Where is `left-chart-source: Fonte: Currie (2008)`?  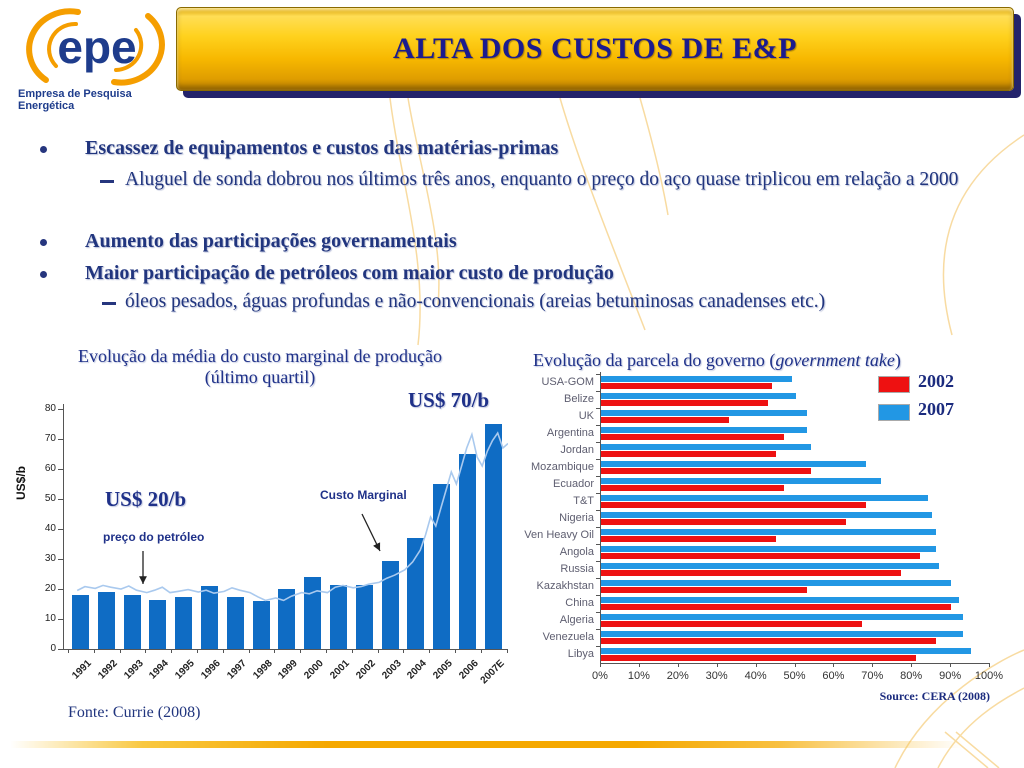 left-chart-source: Fonte: Currie (2008) is located at coordinates (134, 712).